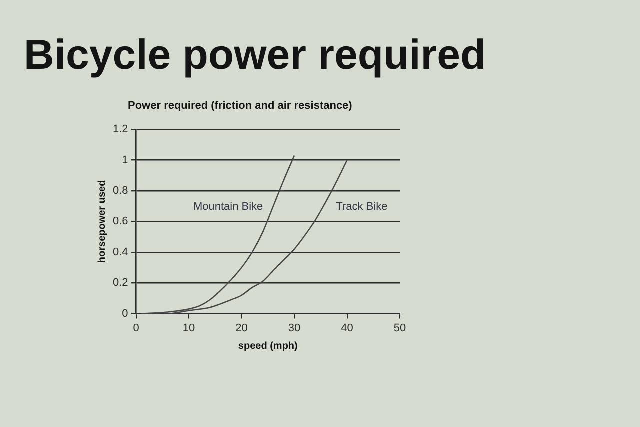 Image resolution: width=640 pixels, height=427 pixels. I want to click on chart-subtitle: Power required (friction and air resistance), so click(240, 106).